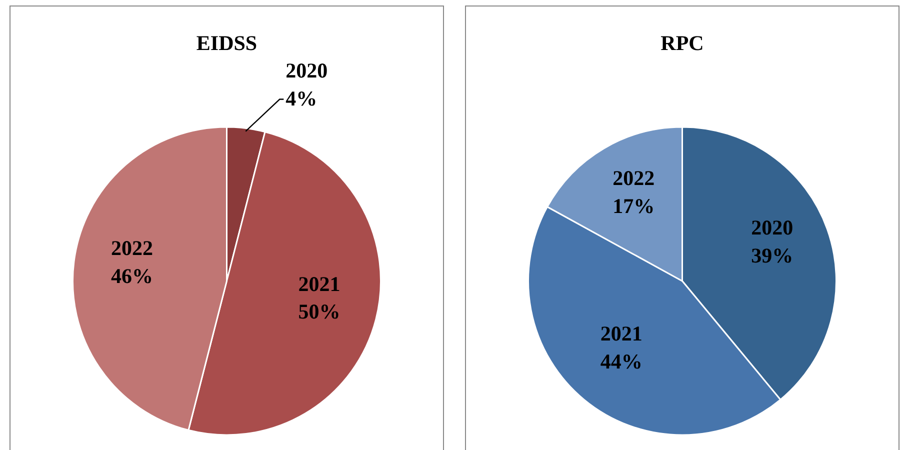  What do you see at coordinates (227, 43) in the screenshot?
I see `chart-title: EIDSS` at bounding box center [227, 43].